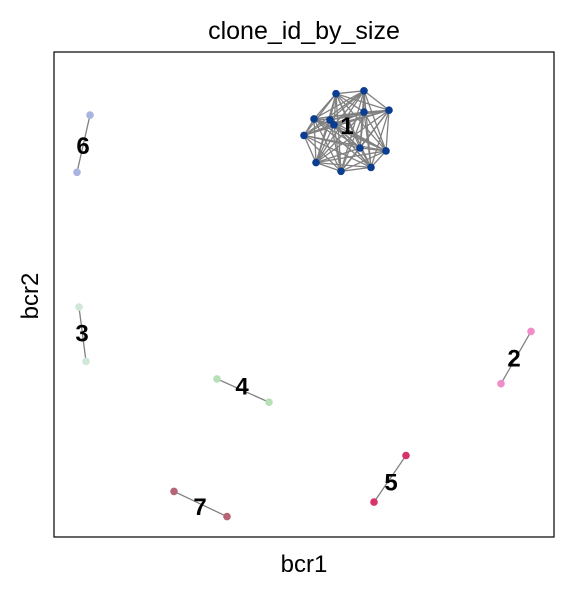  I want to click on cluster-label-5: 5, so click(390, 483).